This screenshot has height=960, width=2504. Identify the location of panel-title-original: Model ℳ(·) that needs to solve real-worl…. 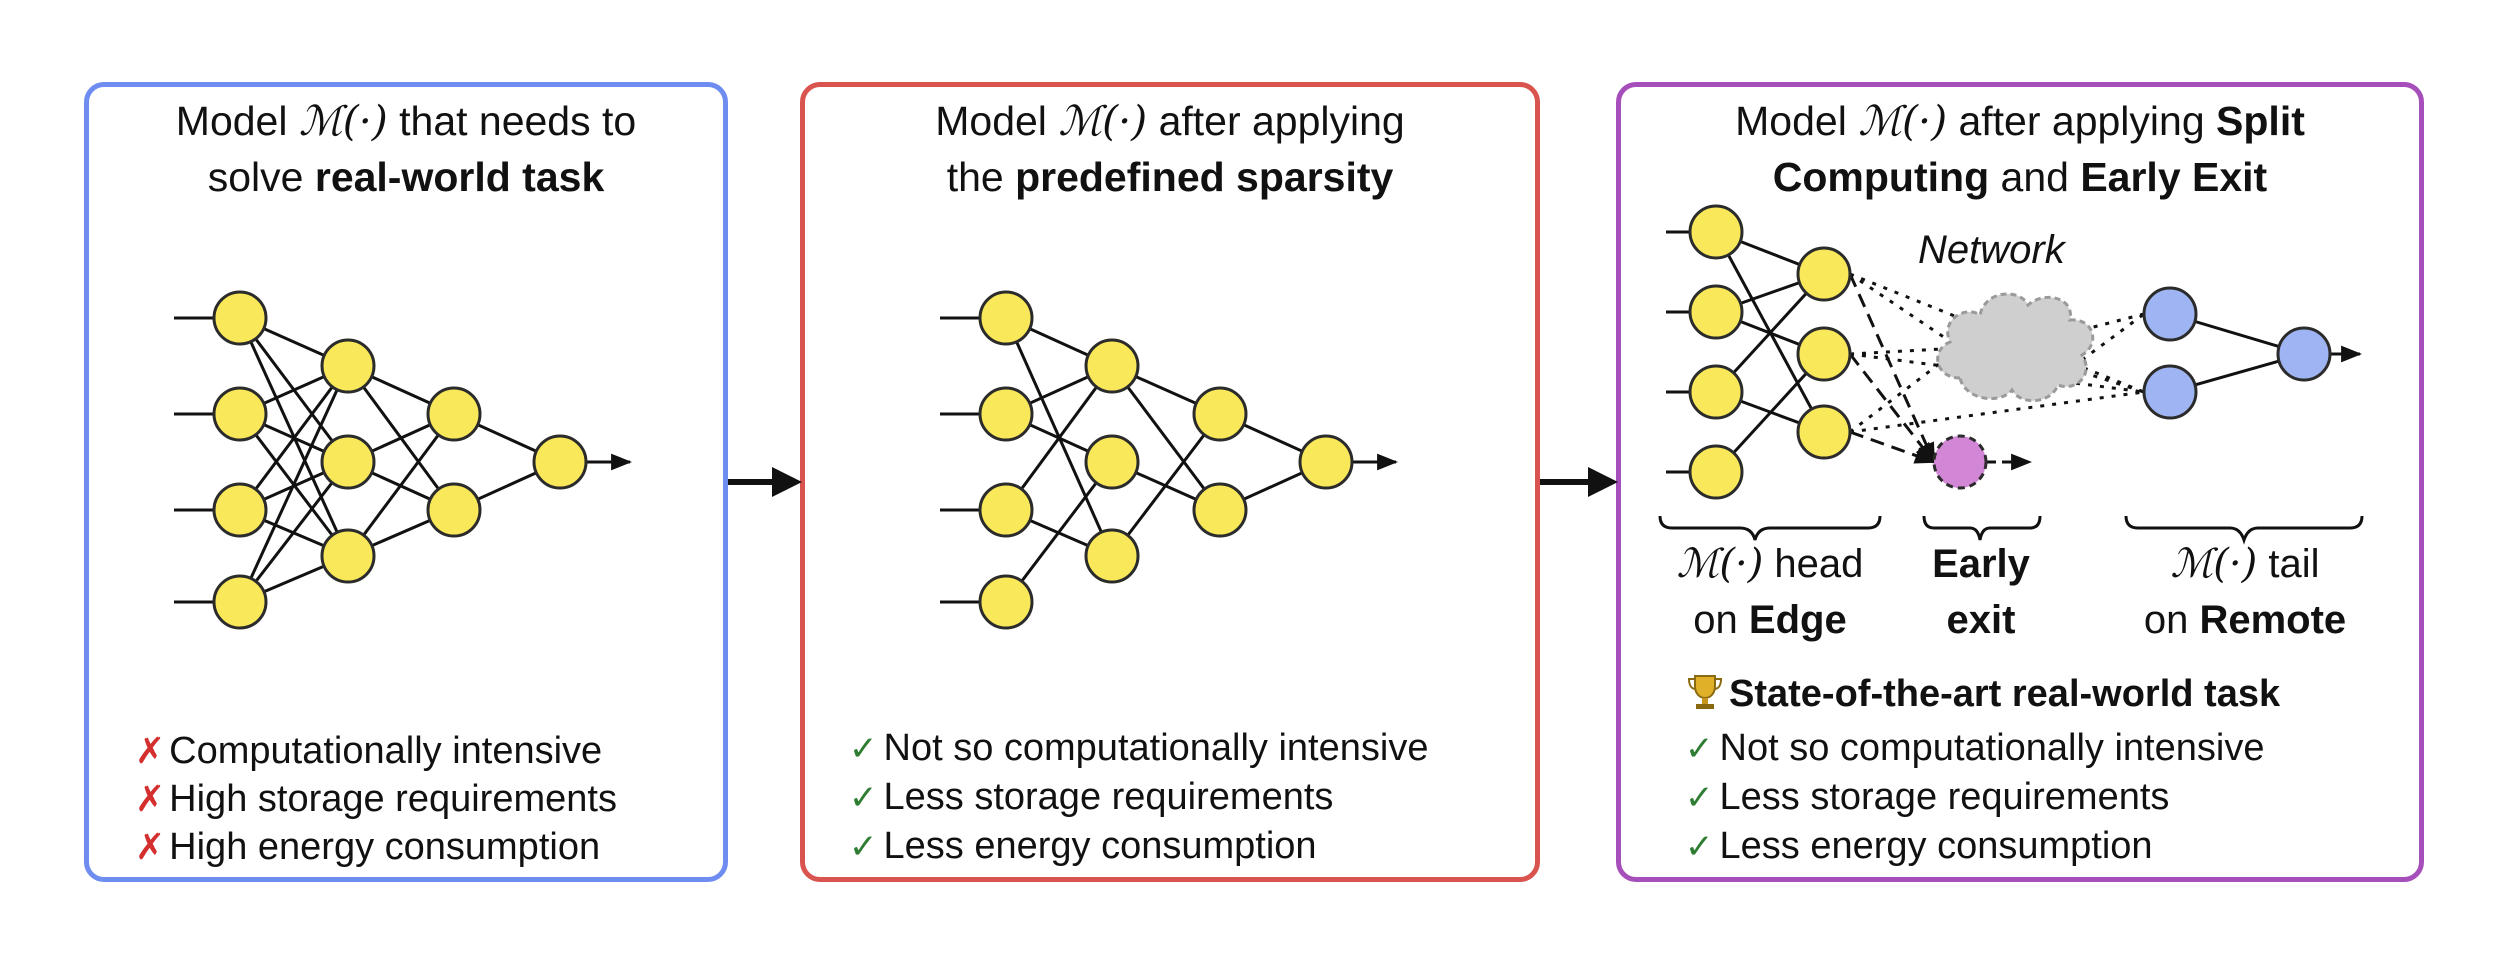
(406, 149).